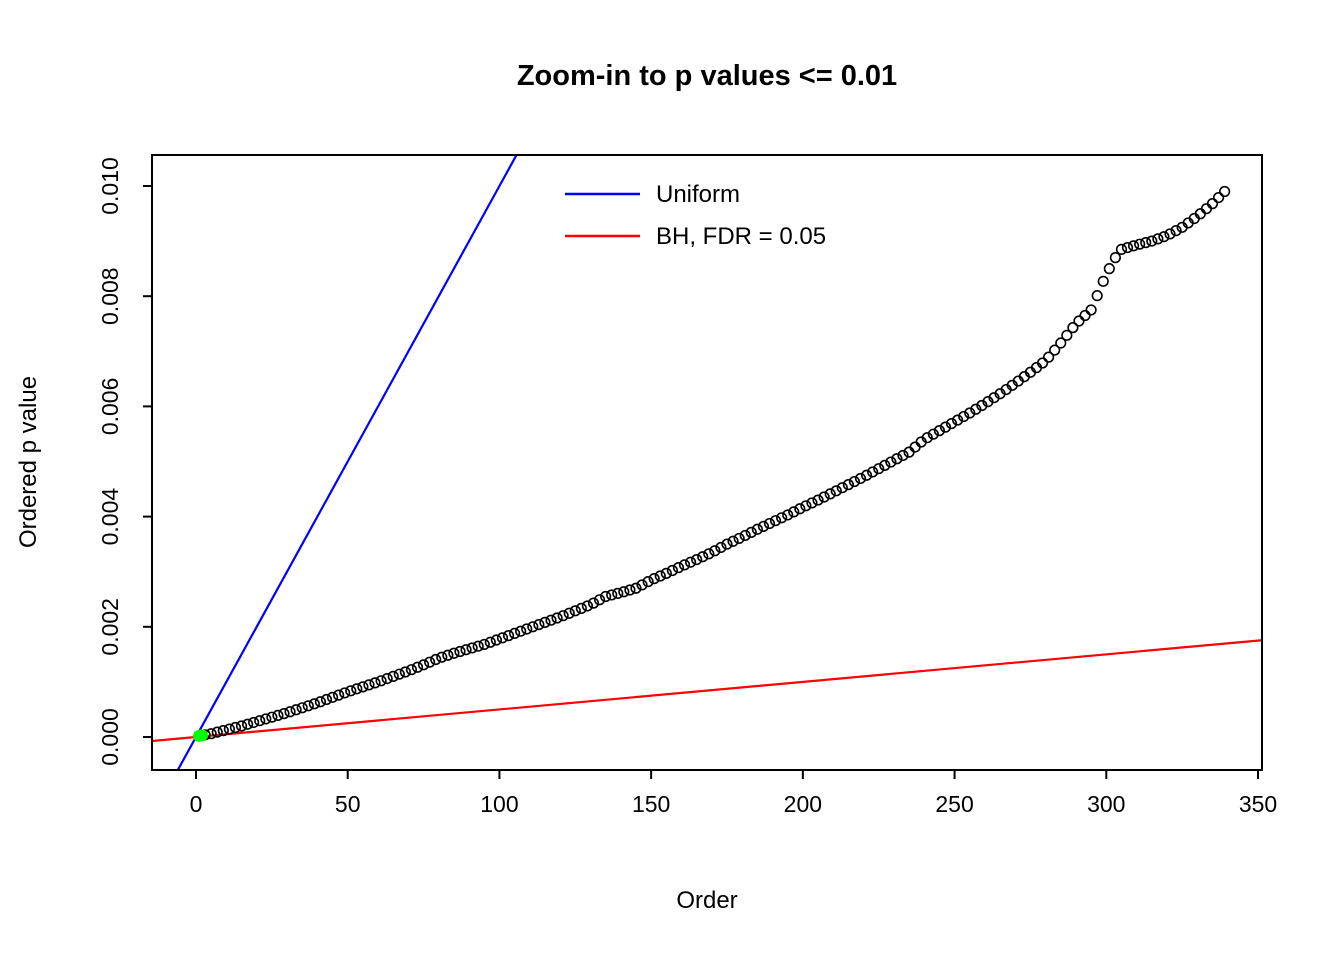 This screenshot has height=960, width=1344. Describe the element at coordinates (201, 735) in the screenshot. I see `significant-points` at that location.